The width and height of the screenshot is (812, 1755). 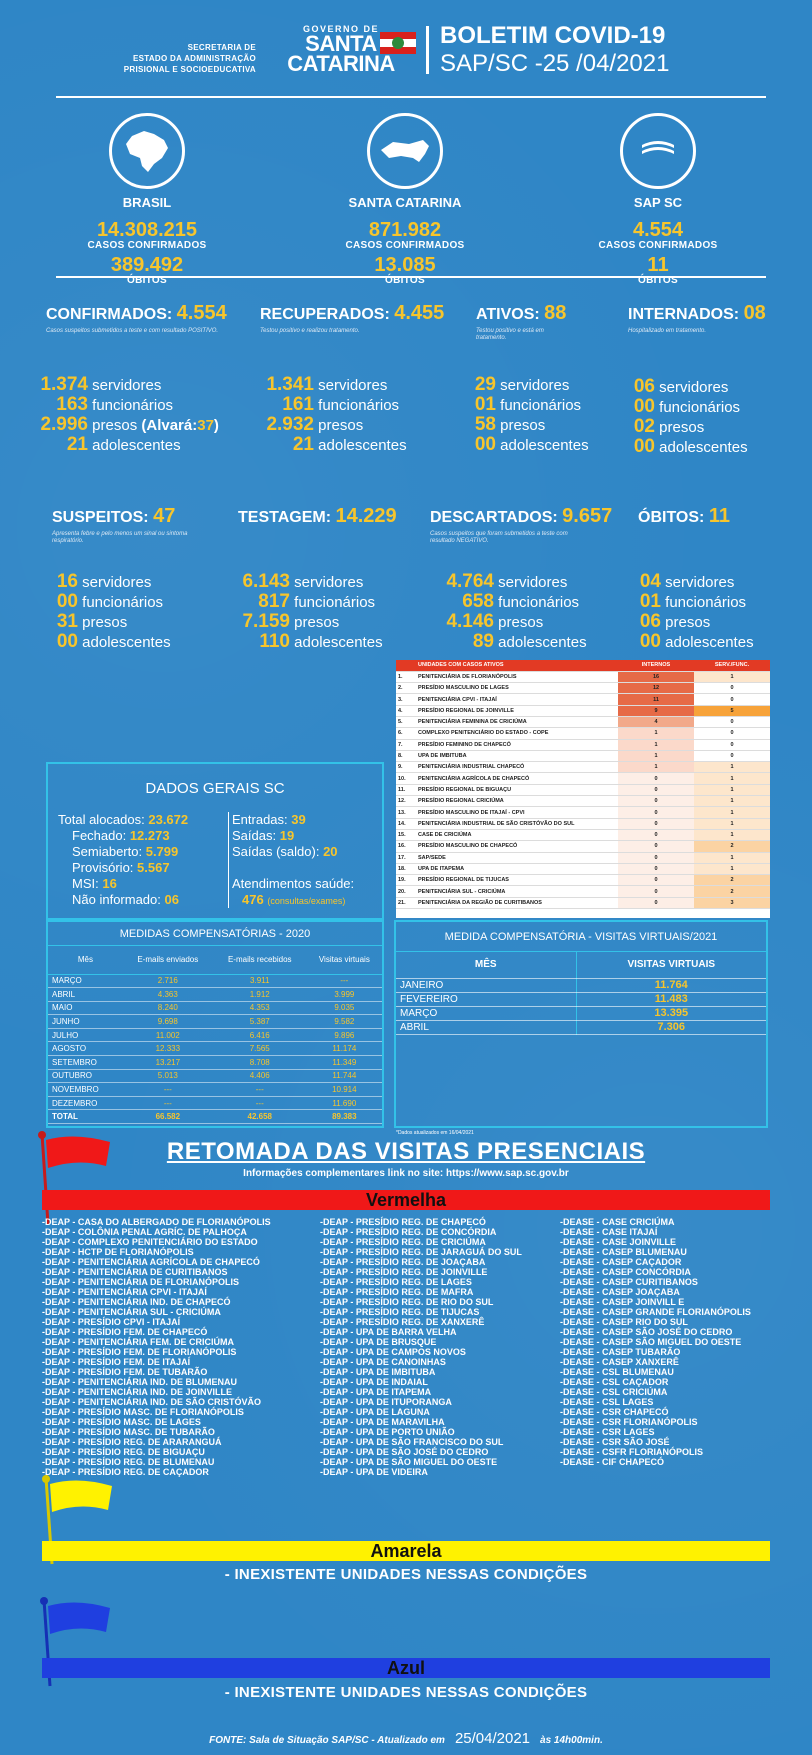 I want to click on vermelha-band: Vermelha, so click(x=406, y=1200).